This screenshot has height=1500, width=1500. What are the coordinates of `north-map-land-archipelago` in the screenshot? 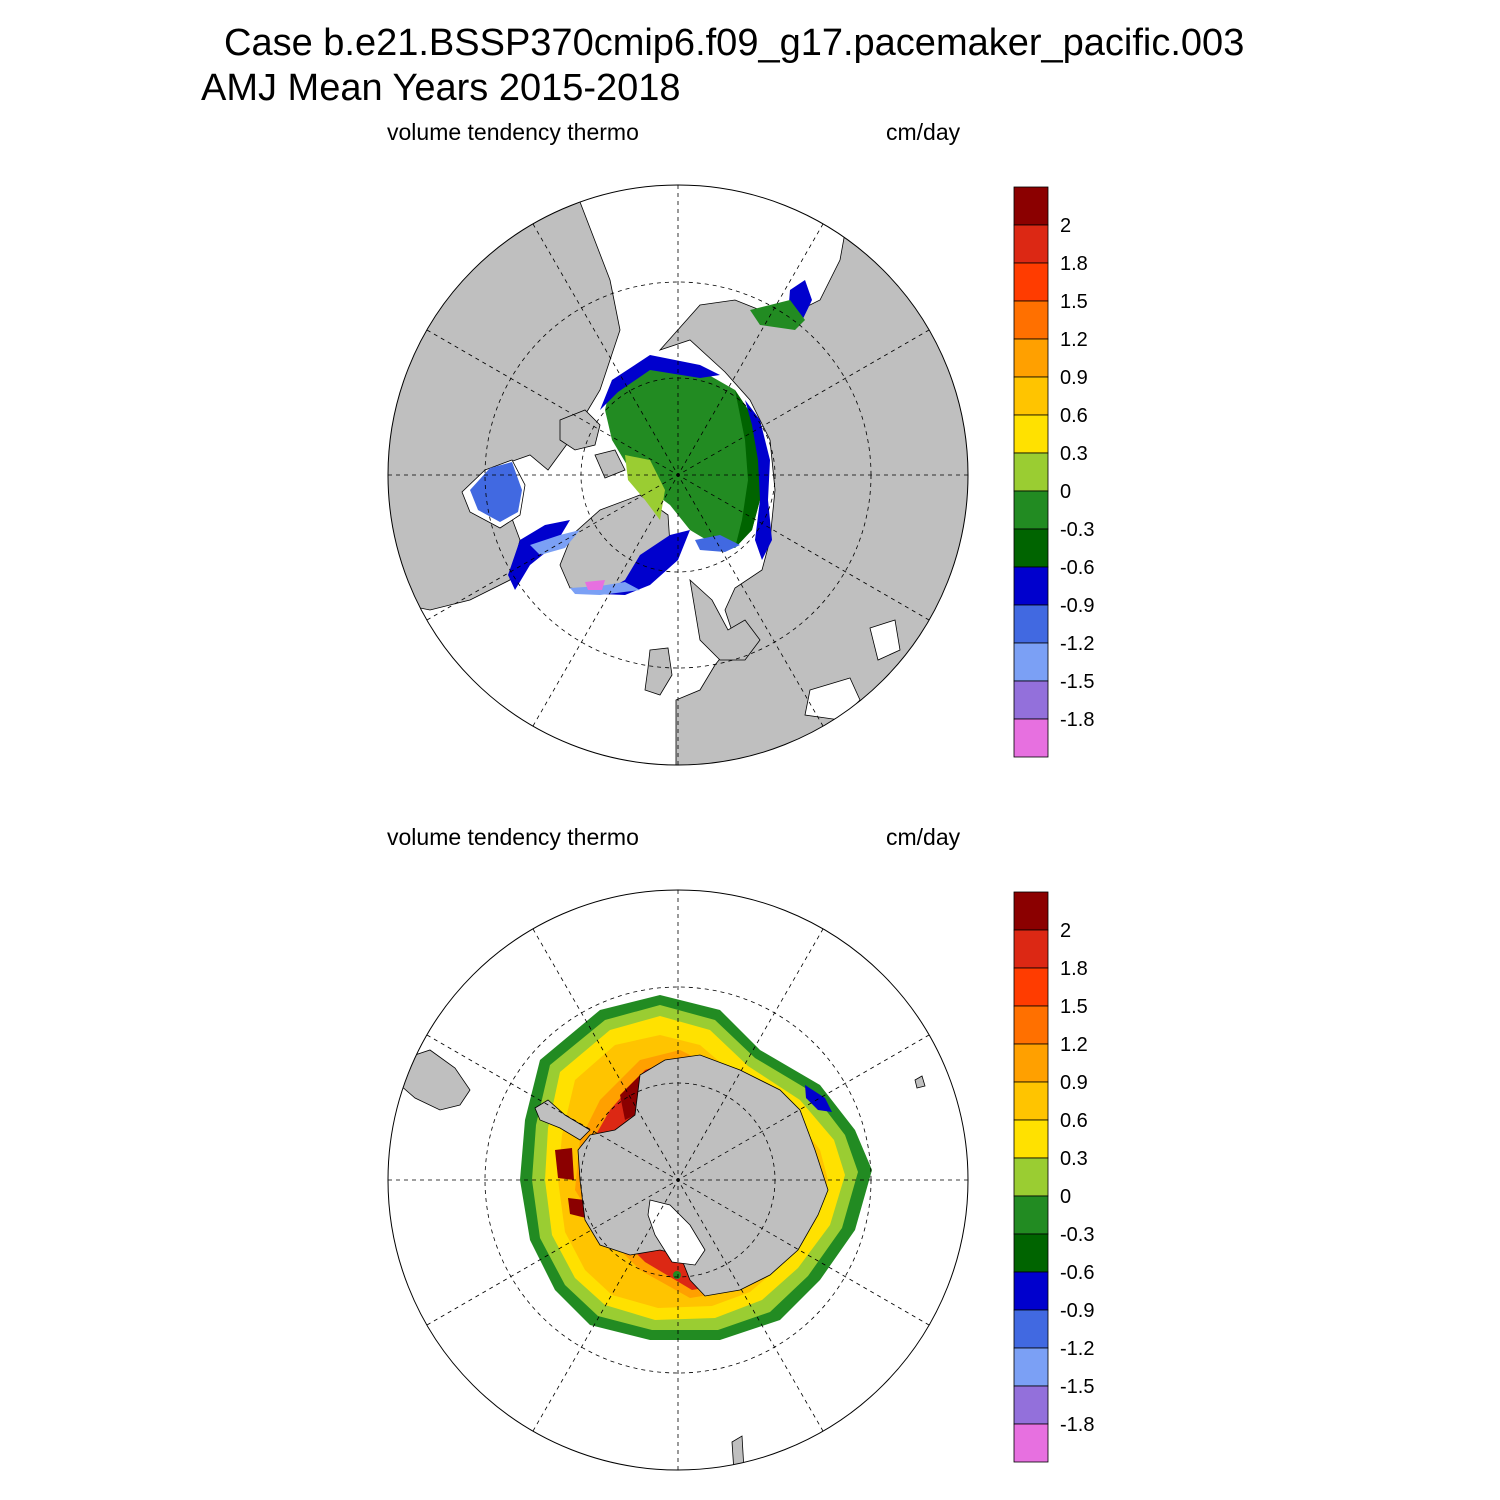 It's located at (580, 430).